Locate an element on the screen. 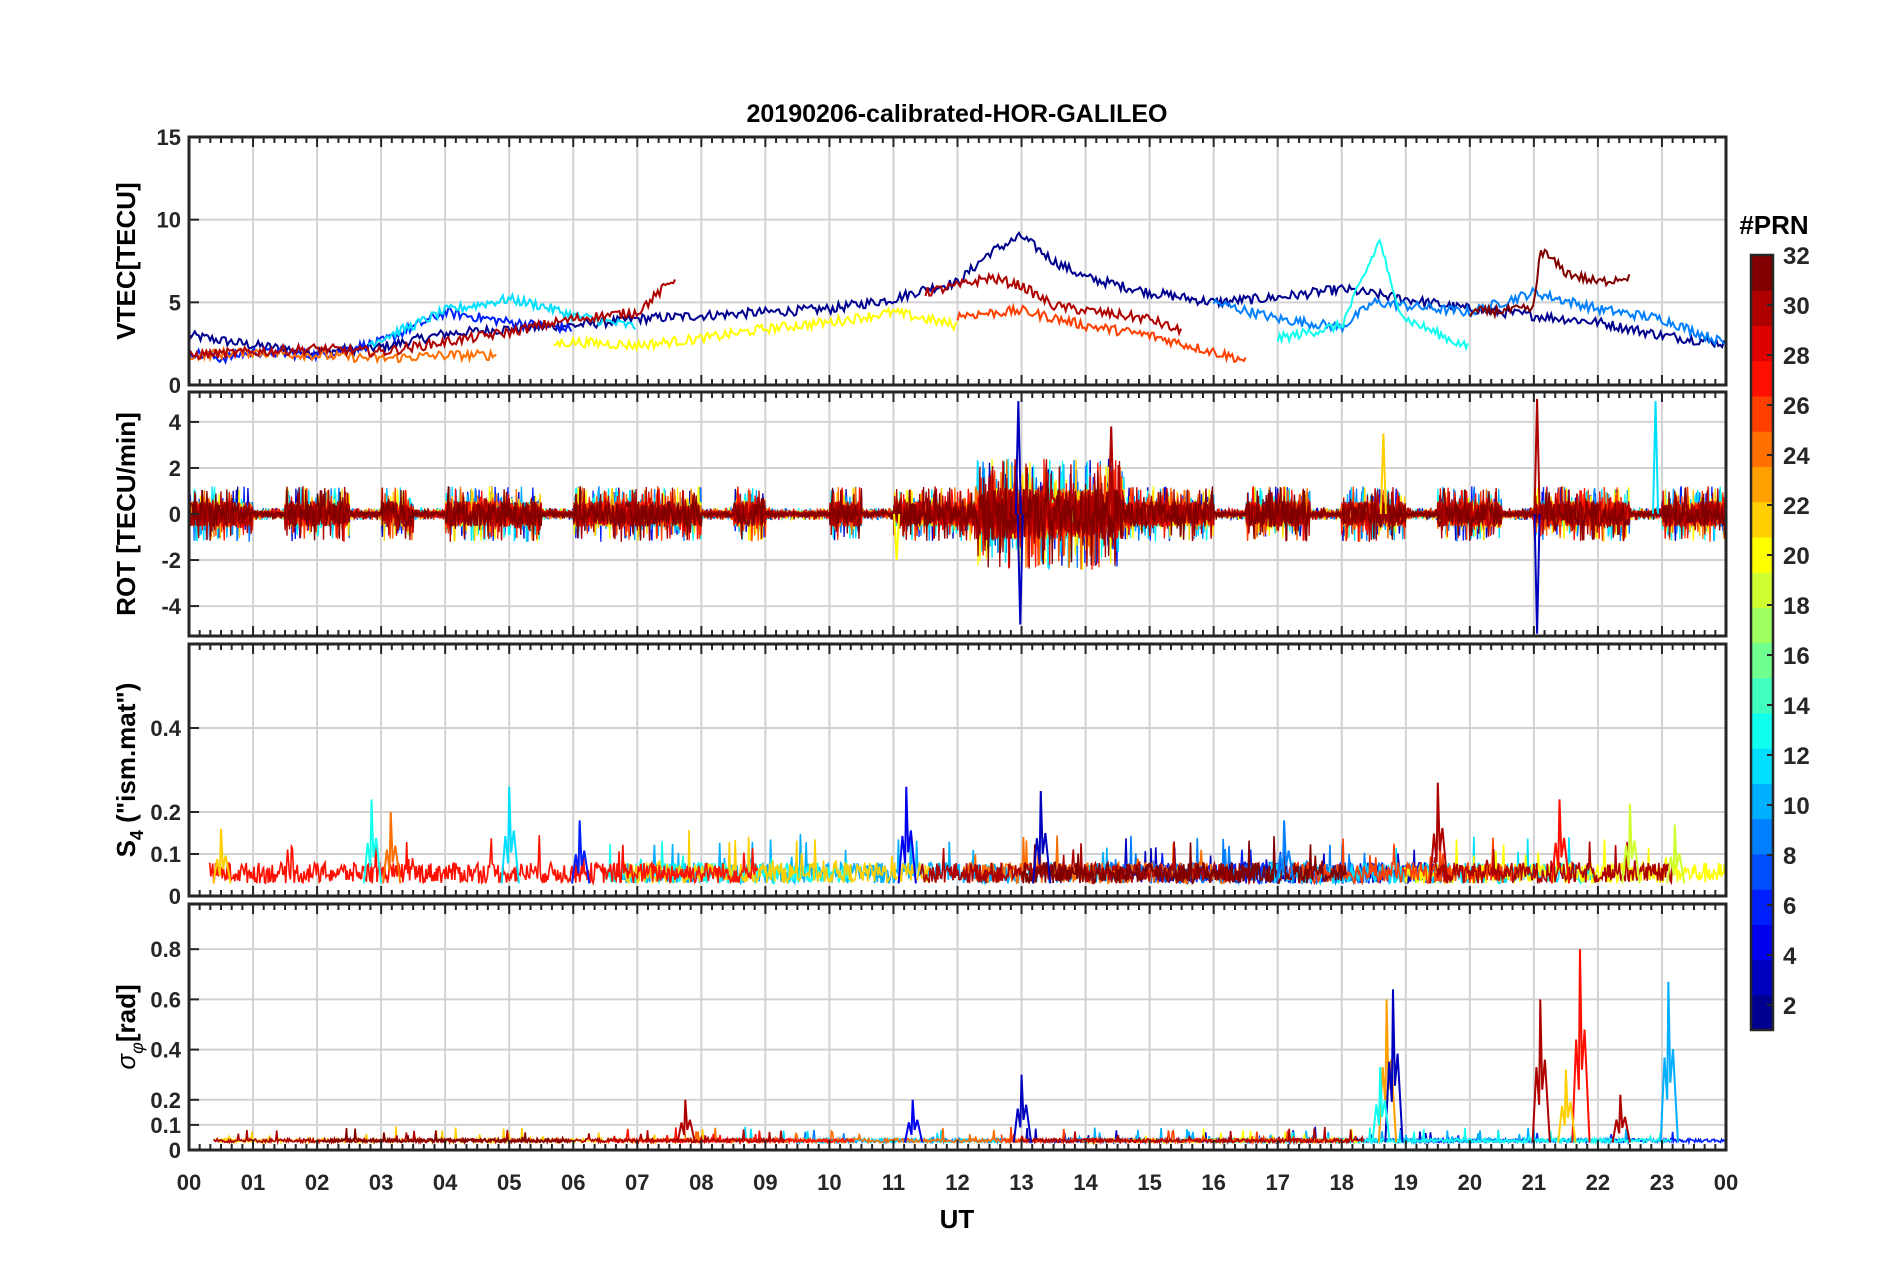 The height and width of the screenshot is (1272, 1902). x-tick-label: 19 is located at coordinates (1406, 1182).